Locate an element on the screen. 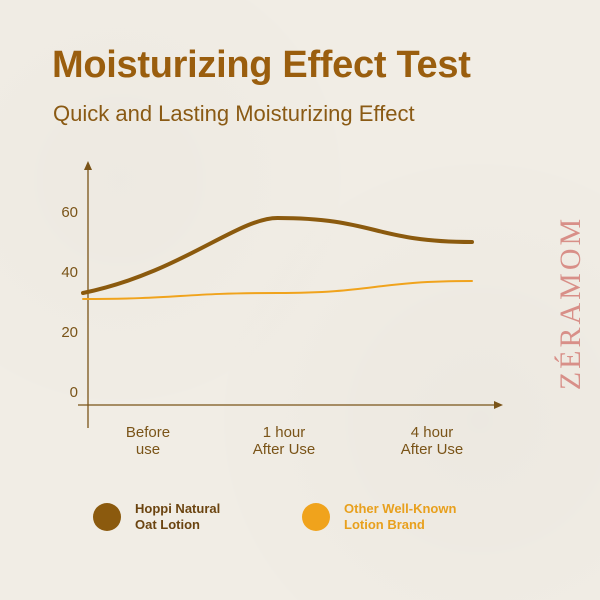 The image size is (600, 600). series-line-hoppi is located at coordinates (277, 255).